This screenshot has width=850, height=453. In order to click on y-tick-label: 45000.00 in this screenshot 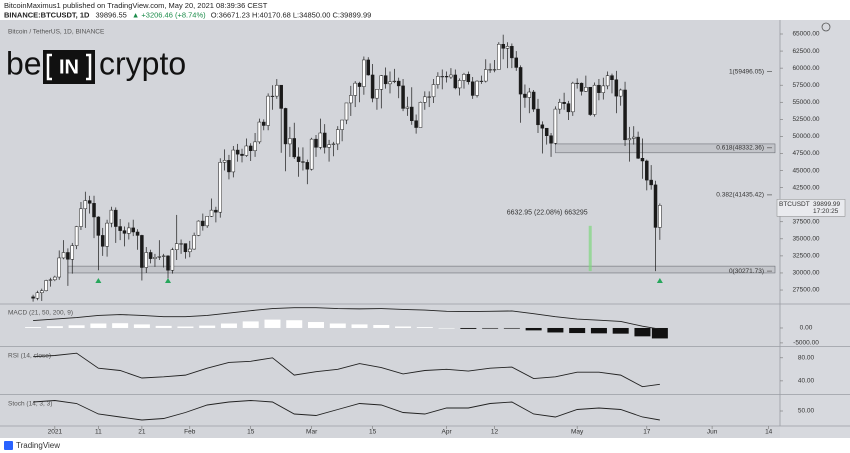, I will do `click(805, 170)`.